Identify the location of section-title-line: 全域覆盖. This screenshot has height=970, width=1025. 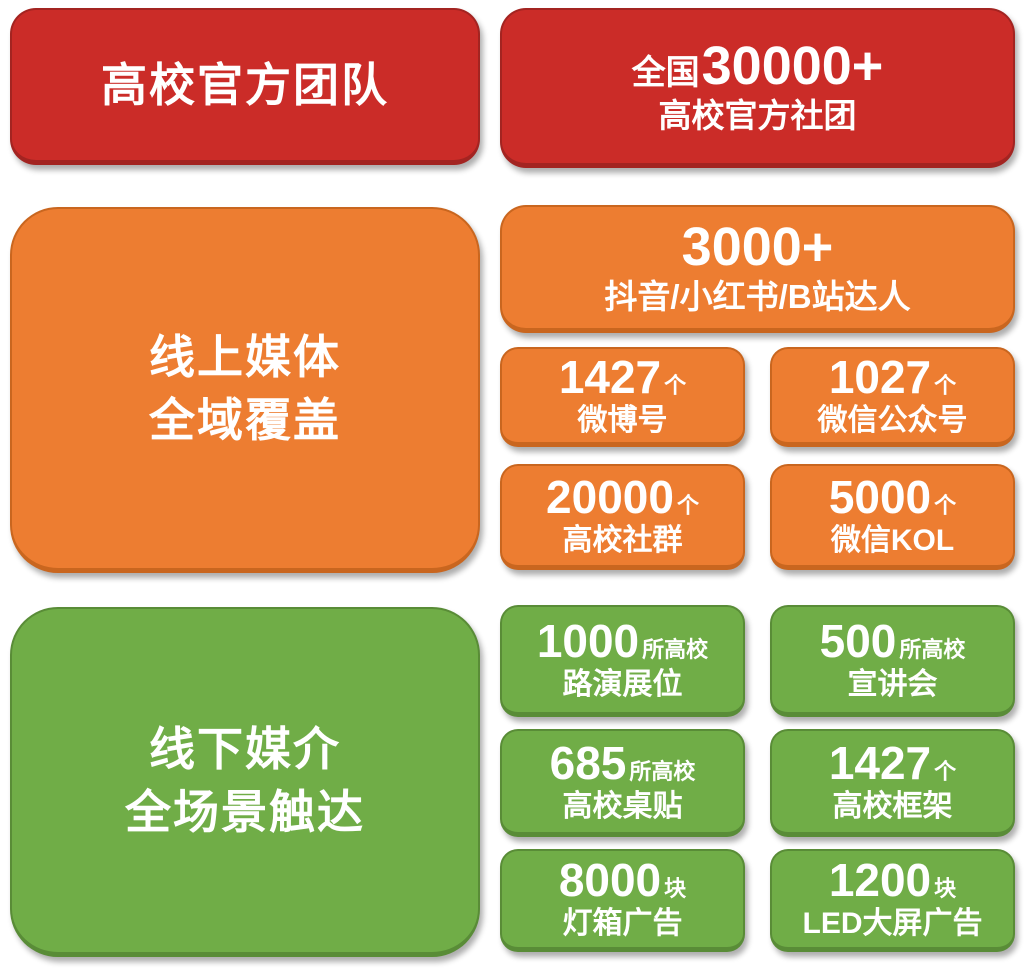
(245, 419).